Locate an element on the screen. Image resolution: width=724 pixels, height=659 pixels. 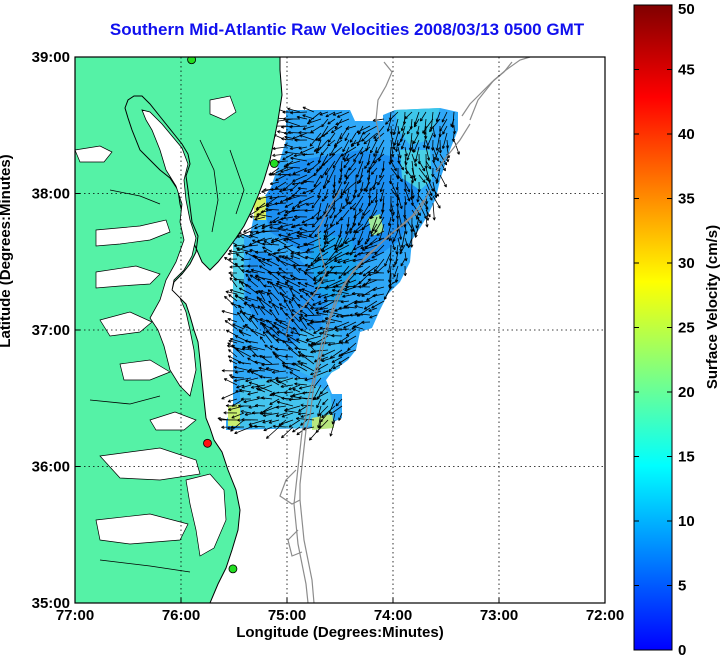
radar-stations is located at coordinates (233, 315).